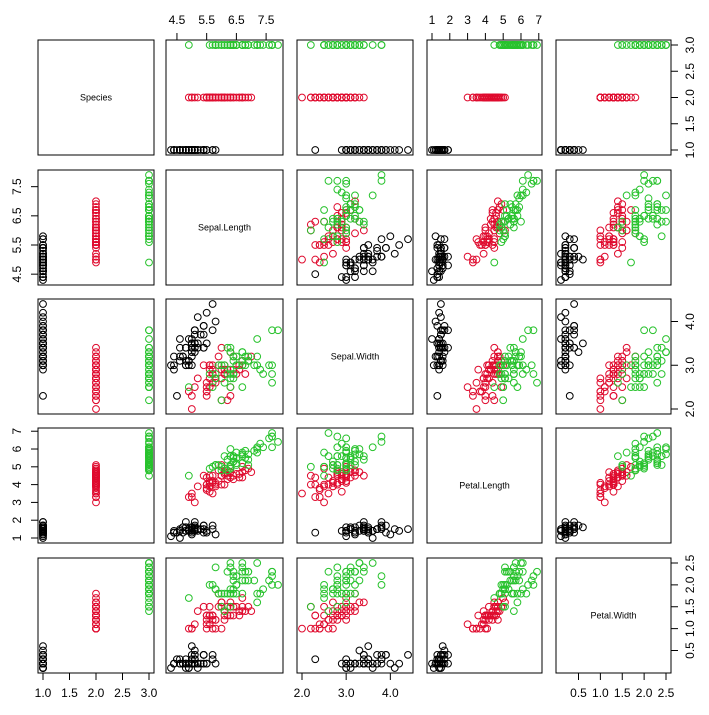 The image size is (709, 715). I want to click on panel-species-vs-petal-width, so click(613, 97).